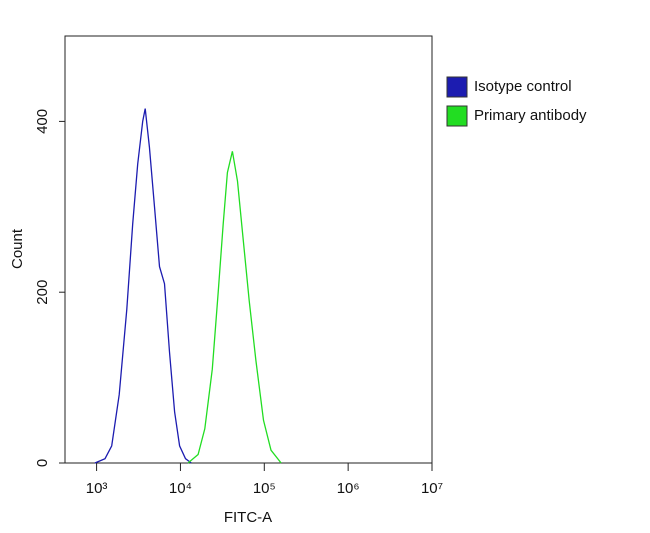  I want to click on y-tick-label: 400, so click(42, 121).